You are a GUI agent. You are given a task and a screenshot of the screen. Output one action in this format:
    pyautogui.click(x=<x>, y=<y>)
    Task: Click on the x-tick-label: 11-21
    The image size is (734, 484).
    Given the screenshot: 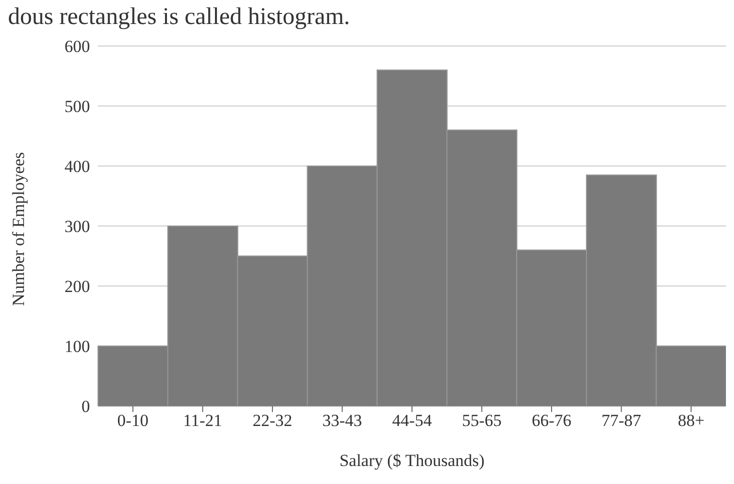 What is the action you would take?
    pyautogui.click(x=202, y=420)
    